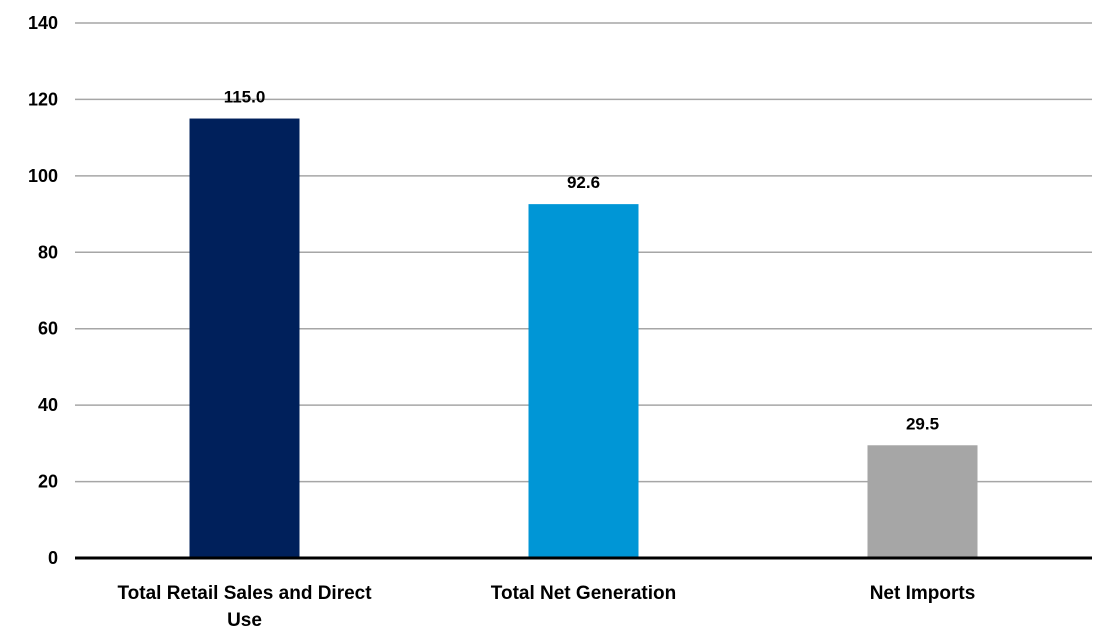 Image resolution: width=1106 pixels, height=633 pixels. What do you see at coordinates (48, 329) in the screenshot?
I see `y-tick-label: 60` at bounding box center [48, 329].